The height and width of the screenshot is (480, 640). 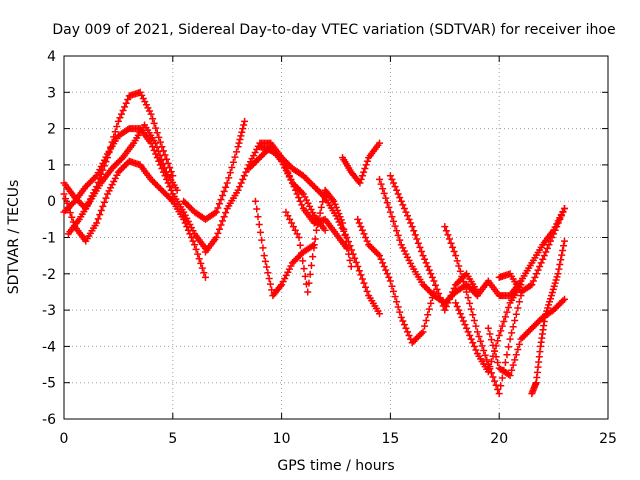 I want to click on x-tick-labels: 0 5 10 15 20 25, so click(x=338, y=439).